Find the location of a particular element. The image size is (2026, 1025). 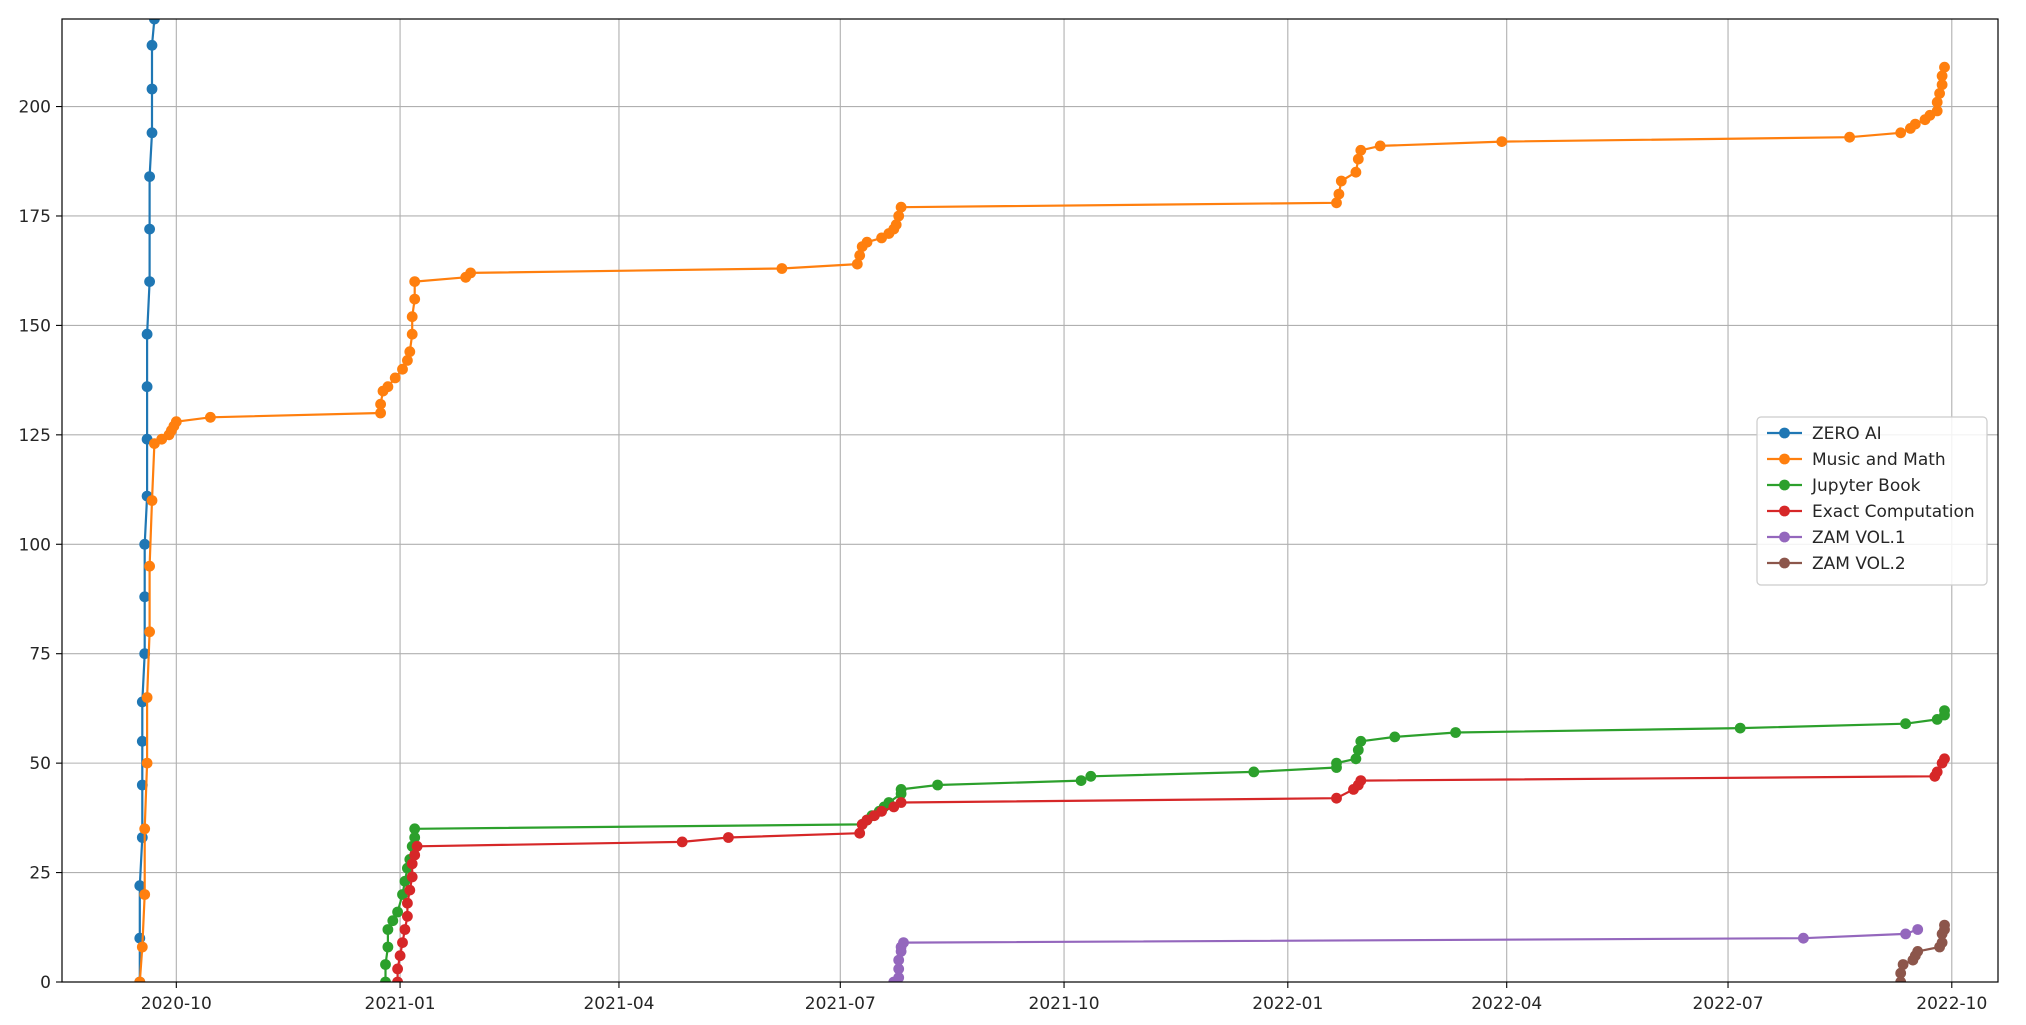

y-tick-label: 0 is located at coordinates (45, 983).